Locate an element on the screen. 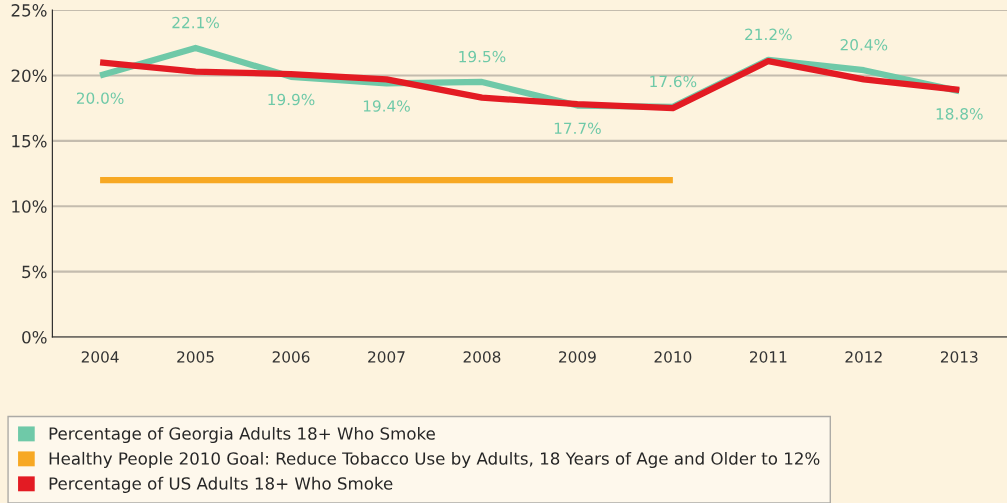  data-label: 22.1% is located at coordinates (195, 22).